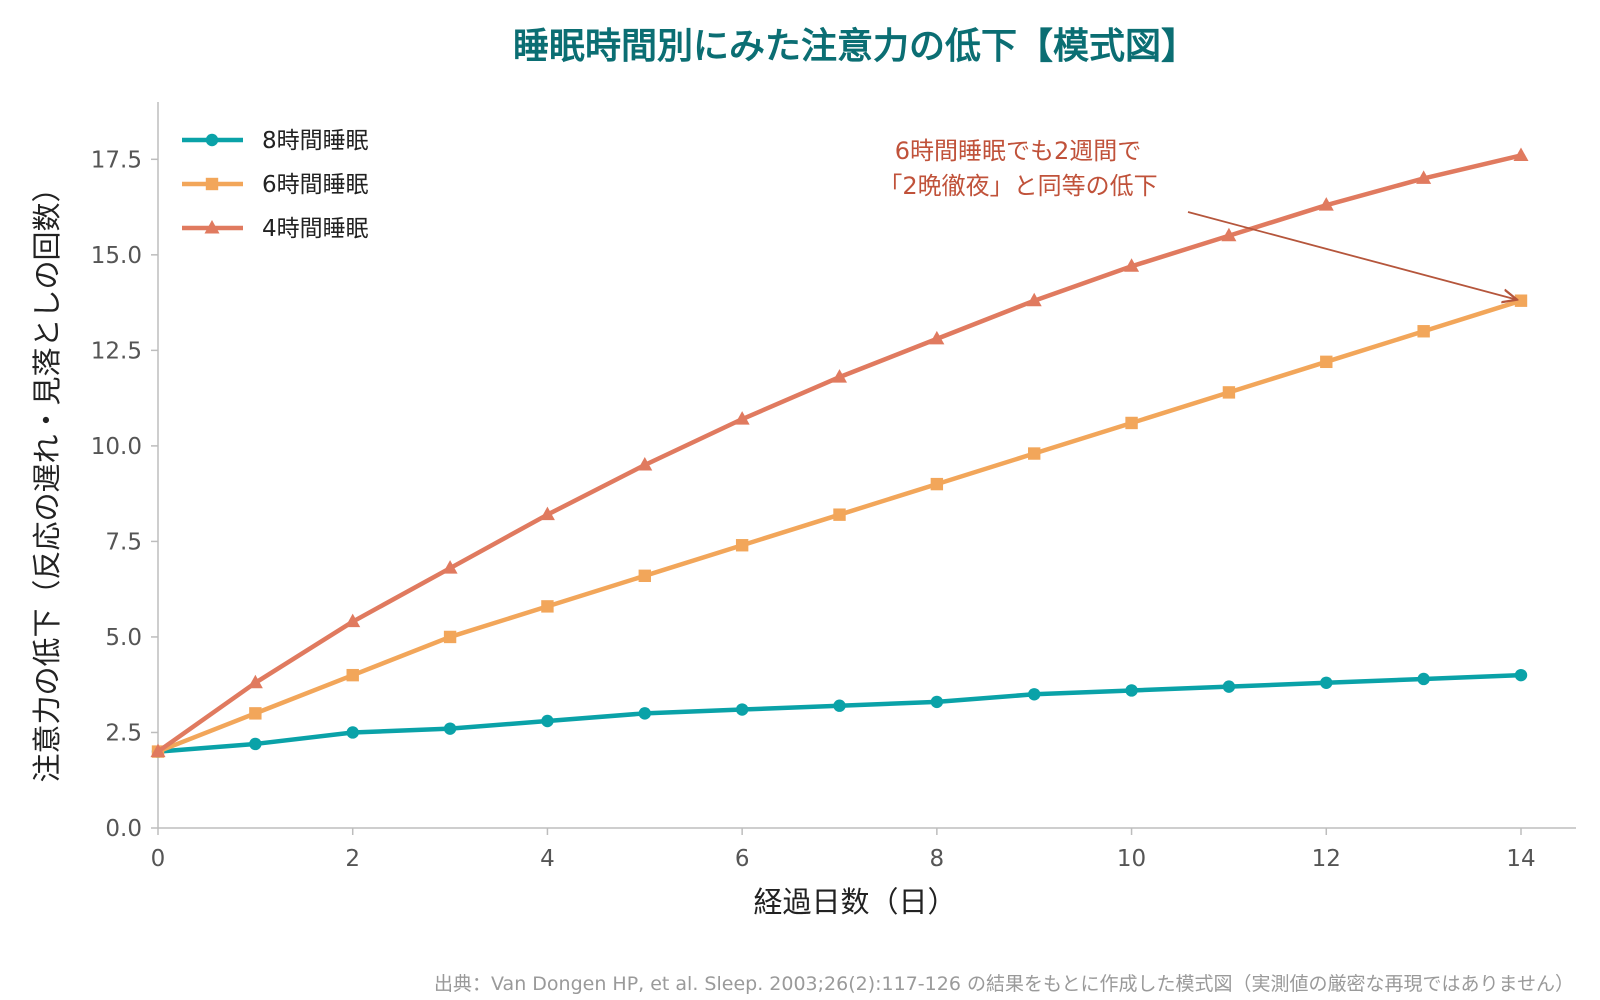 The width and height of the screenshot is (1600, 1000). What do you see at coordinates (352, 859) in the screenshot?
I see `x-tick-label: 2` at bounding box center [352, 859].